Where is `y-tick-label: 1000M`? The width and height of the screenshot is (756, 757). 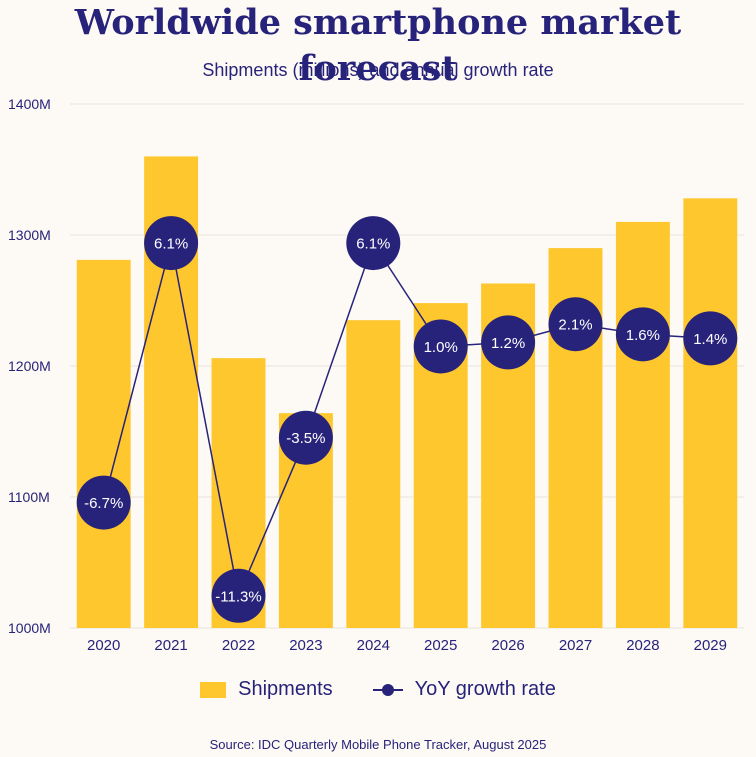
y-tick-label: 1000M is located at coordinates (29, 628).